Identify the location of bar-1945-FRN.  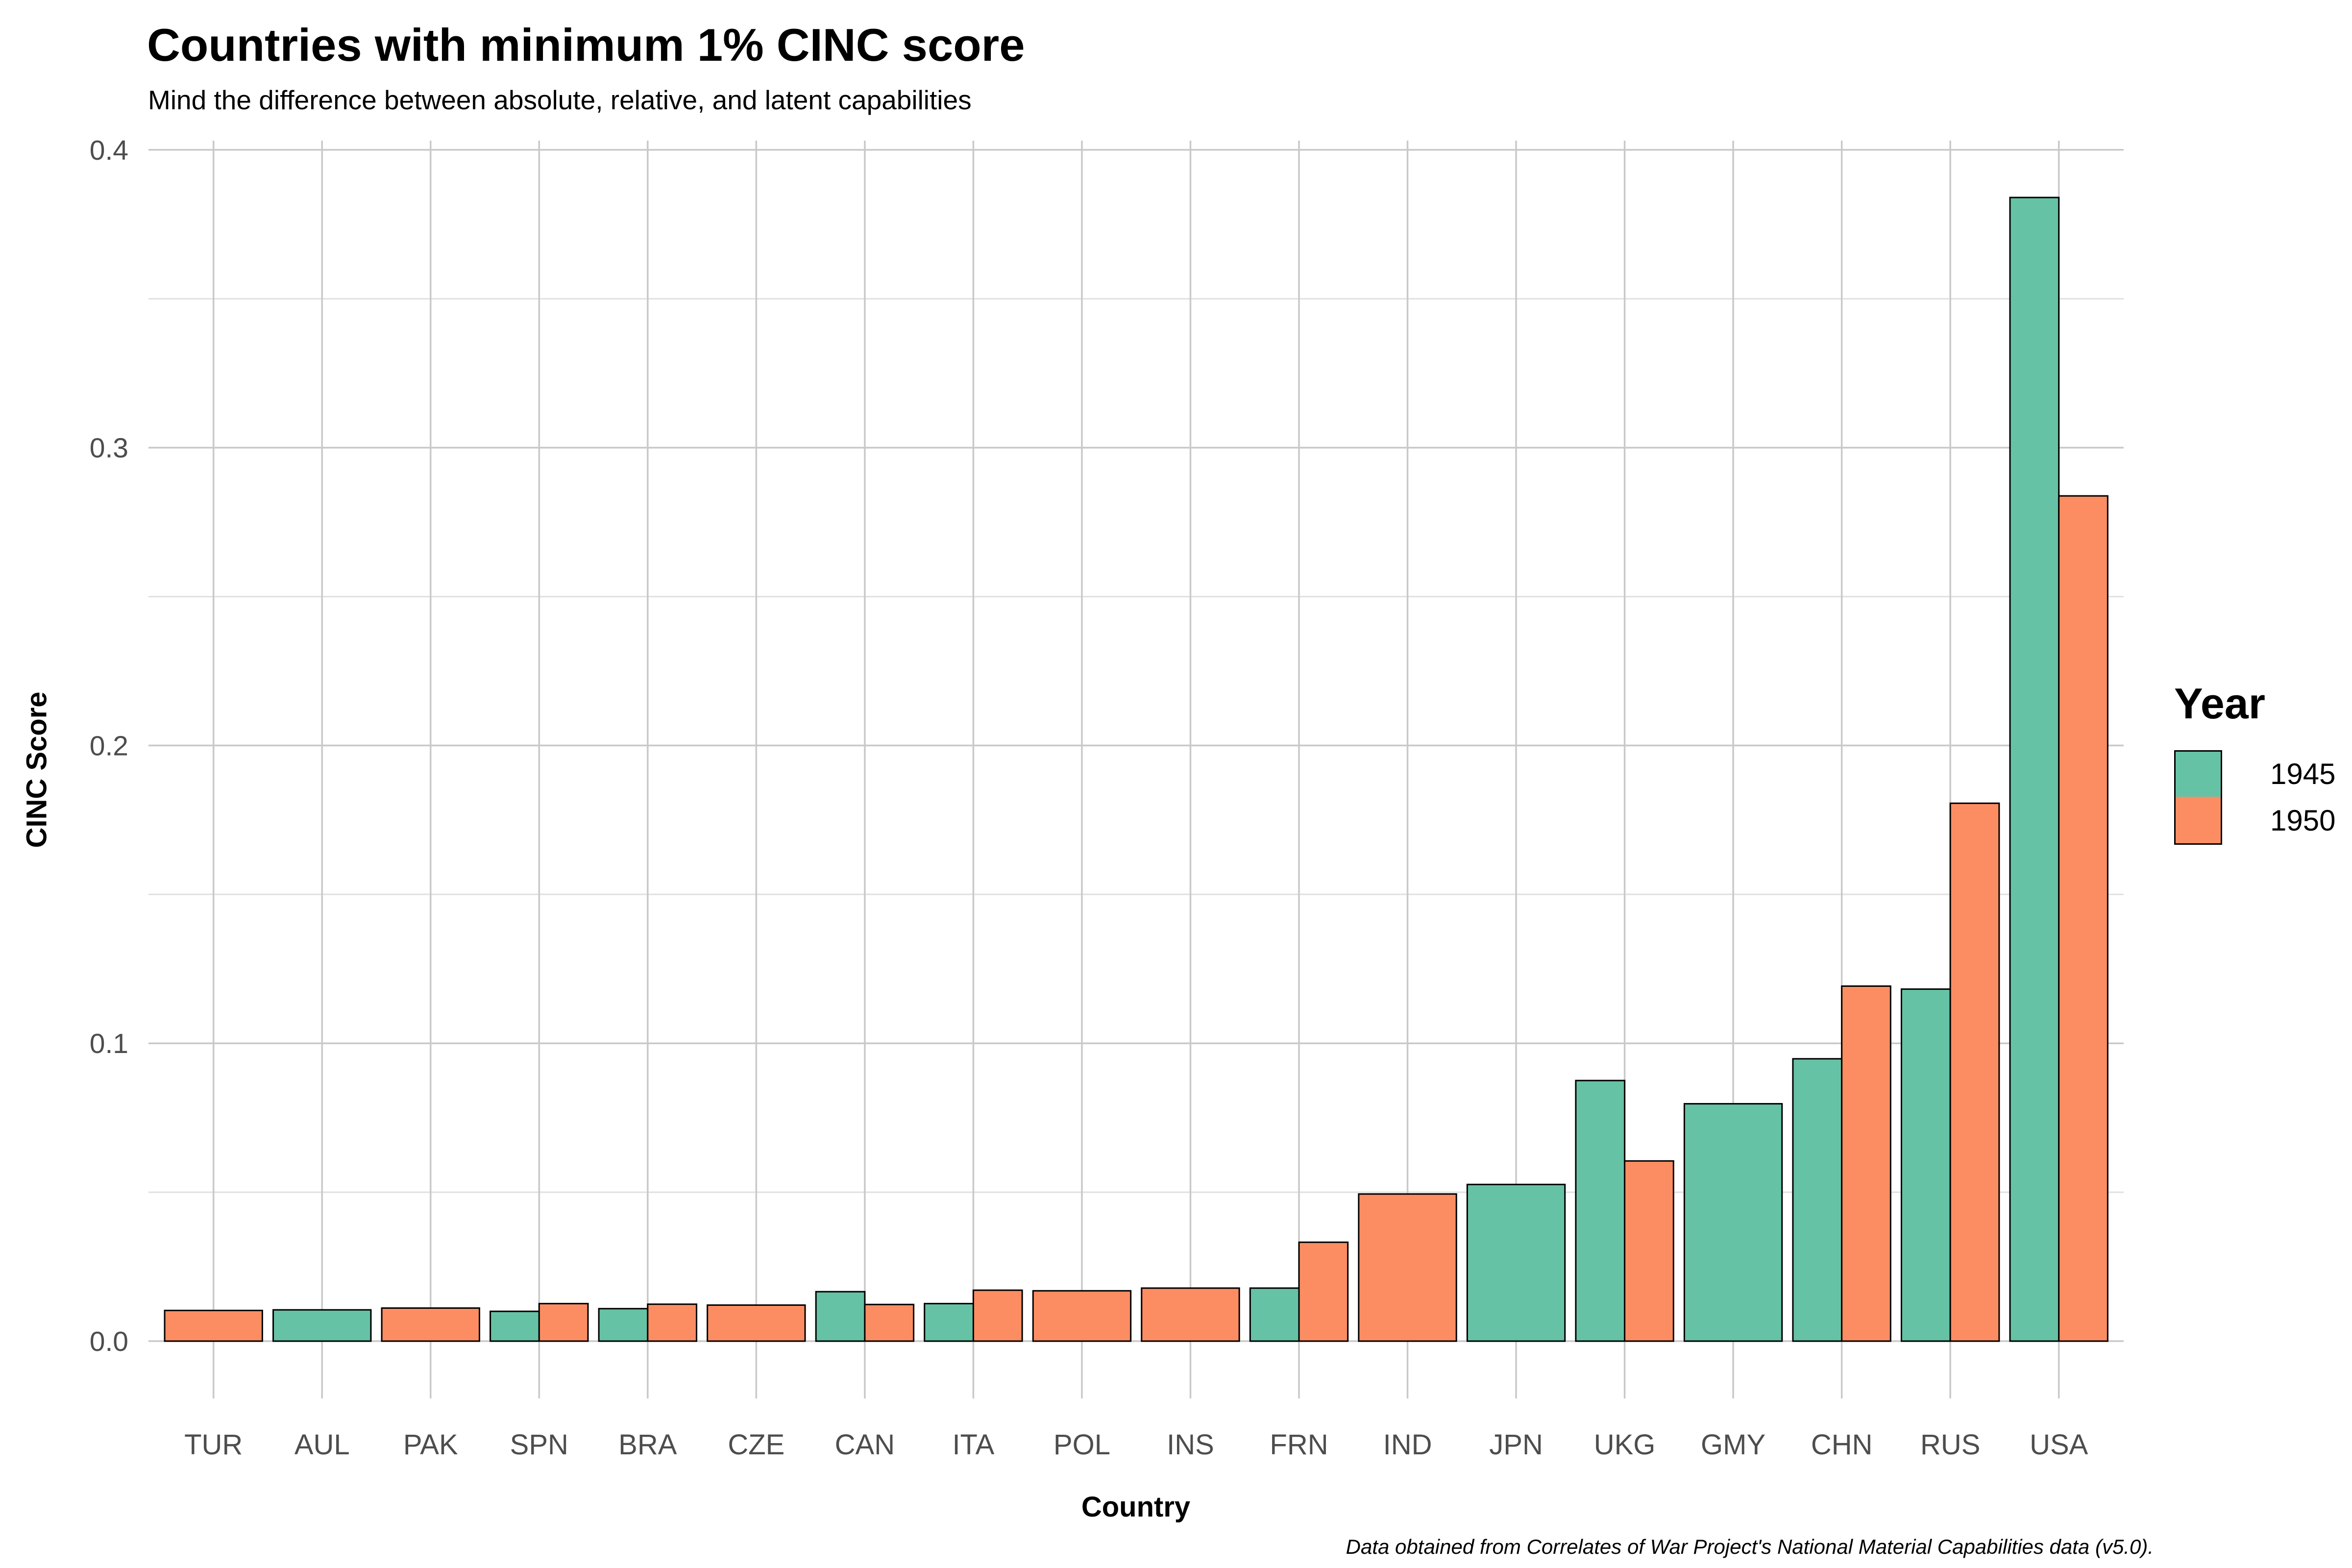
(1274, 1314).